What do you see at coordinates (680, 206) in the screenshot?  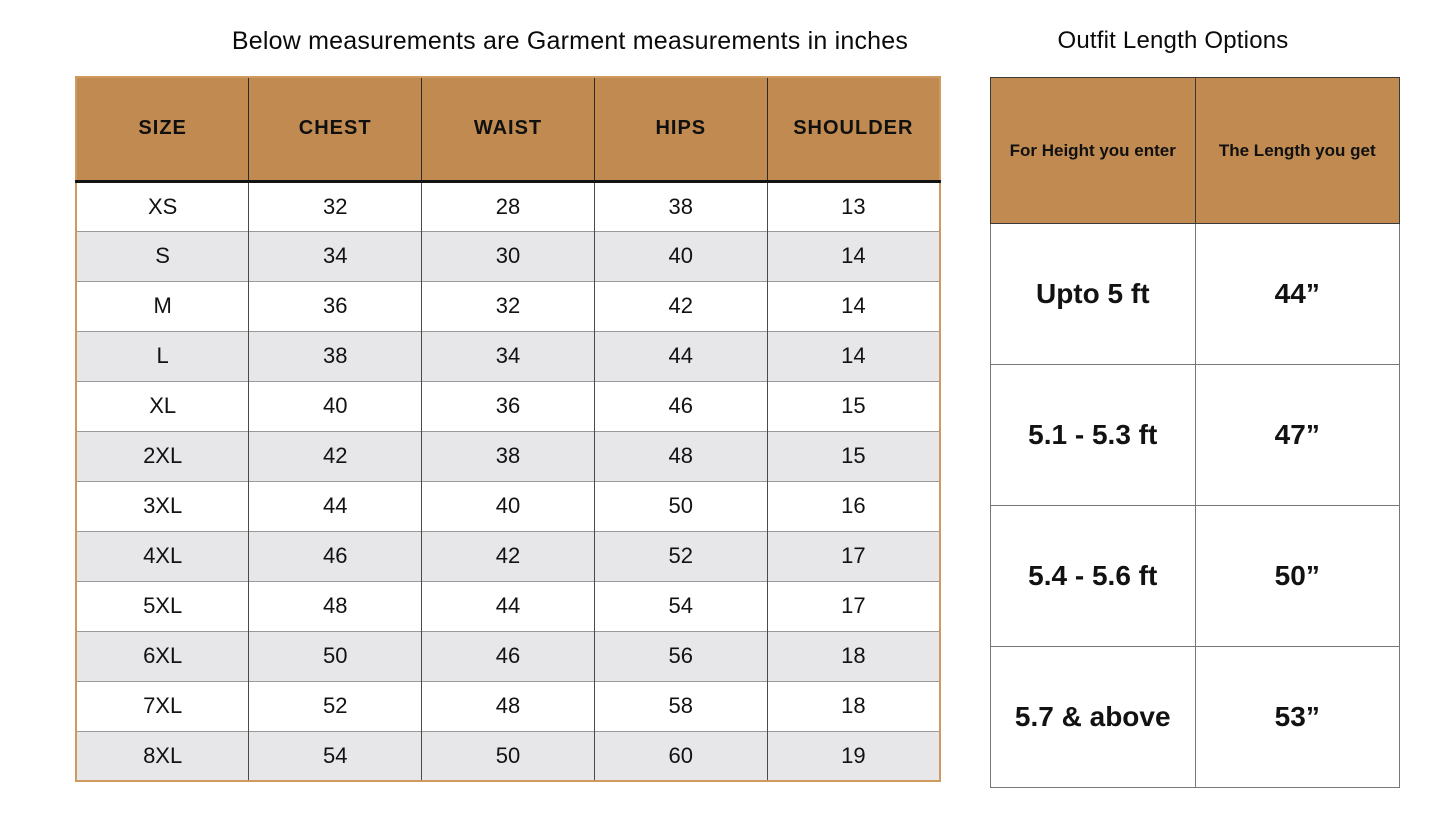 I see `hips-cell: 38` at bounding box center [680, 206].